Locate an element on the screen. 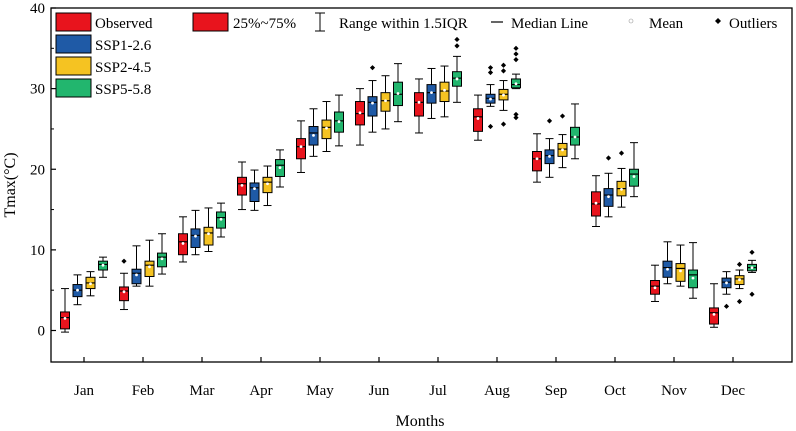  x-axis-label: Months is located at coordinates (420, 421).